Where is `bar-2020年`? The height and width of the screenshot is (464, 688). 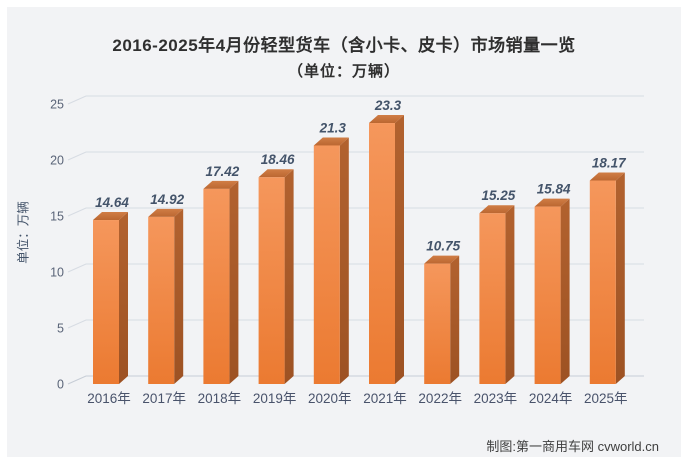
bar-2020年 is located at coordinates (331, 260).